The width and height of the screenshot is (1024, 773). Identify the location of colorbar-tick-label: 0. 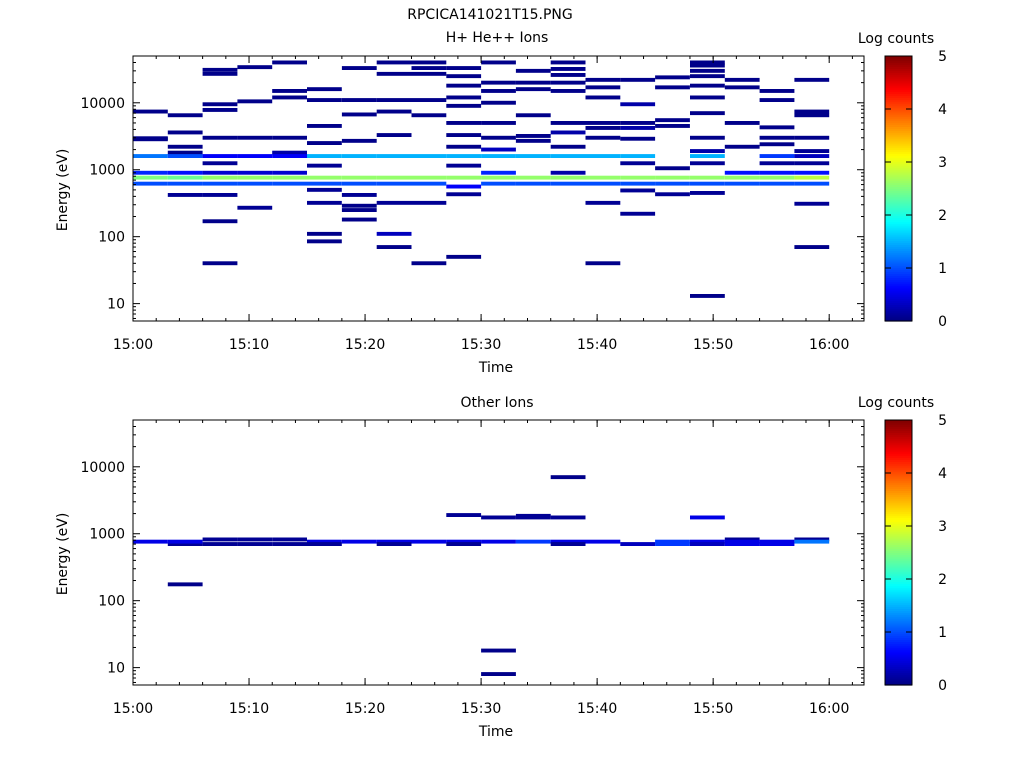
(942, 686).